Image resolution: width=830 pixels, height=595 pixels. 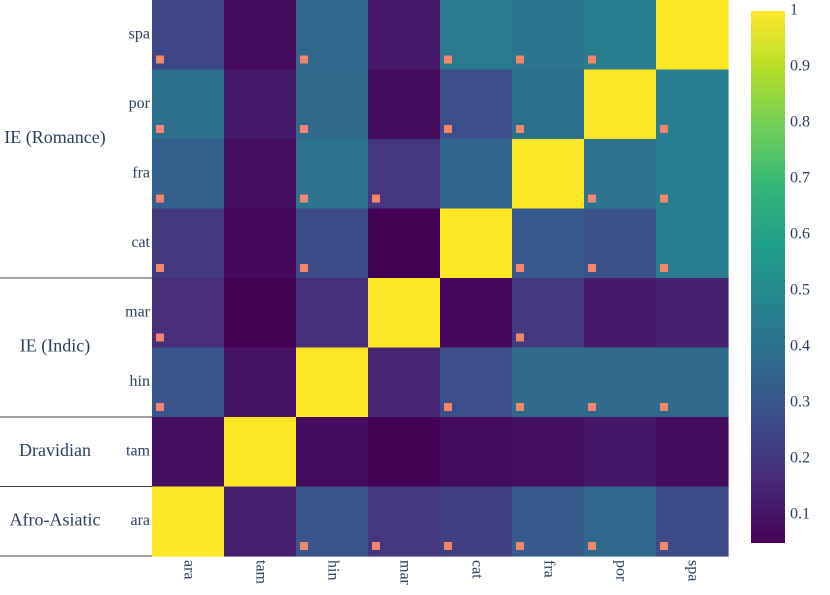 What do you see at coordinates (141, 172) in the screenshot?
I see `y-tick-label-fra: fra` at bounding box center [141, 172].